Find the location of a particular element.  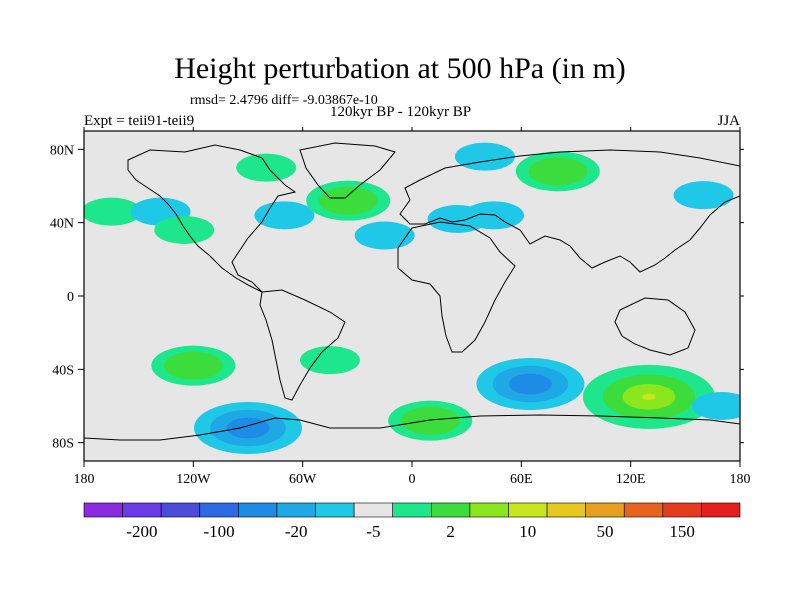

field-pos-10-l1 is located at coordinates (558, 171).